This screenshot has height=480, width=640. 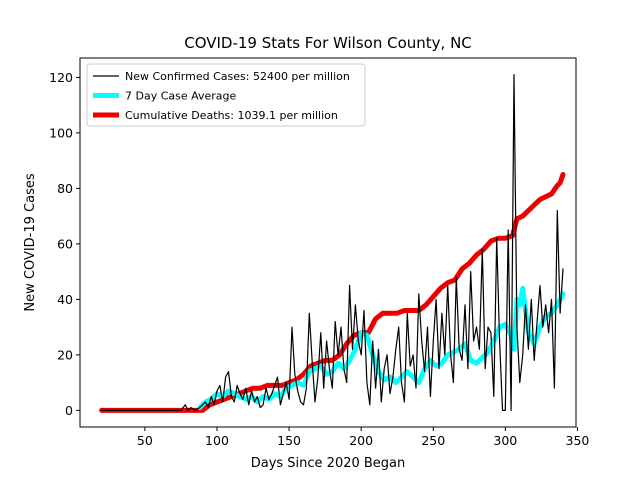 I want to click on y-tick-label: 20, so click(x=65, y=354).